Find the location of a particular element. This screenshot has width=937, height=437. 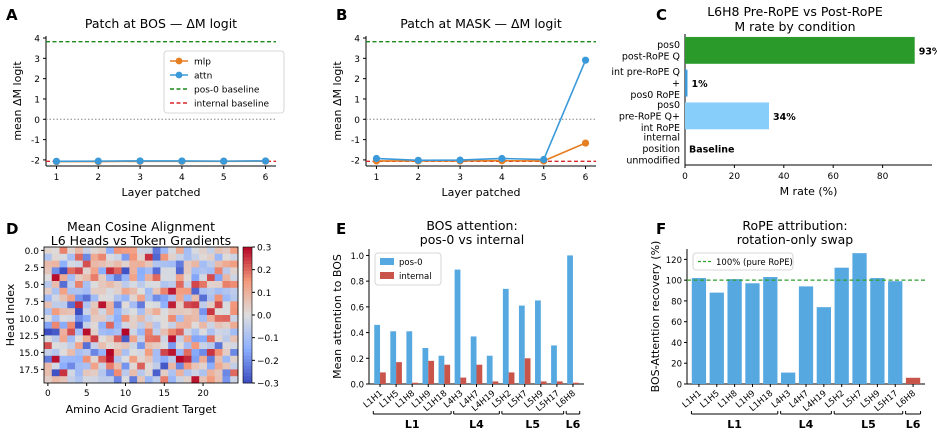

heatmap-frame is located at coordinates (141, 315).